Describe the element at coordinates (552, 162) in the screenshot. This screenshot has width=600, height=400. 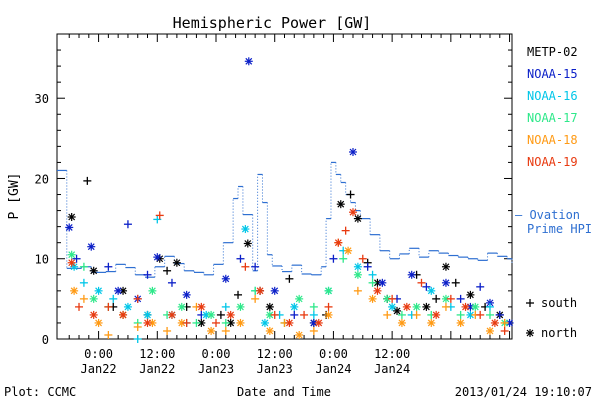
I see `legend-entry: NOAA-19` at that location.